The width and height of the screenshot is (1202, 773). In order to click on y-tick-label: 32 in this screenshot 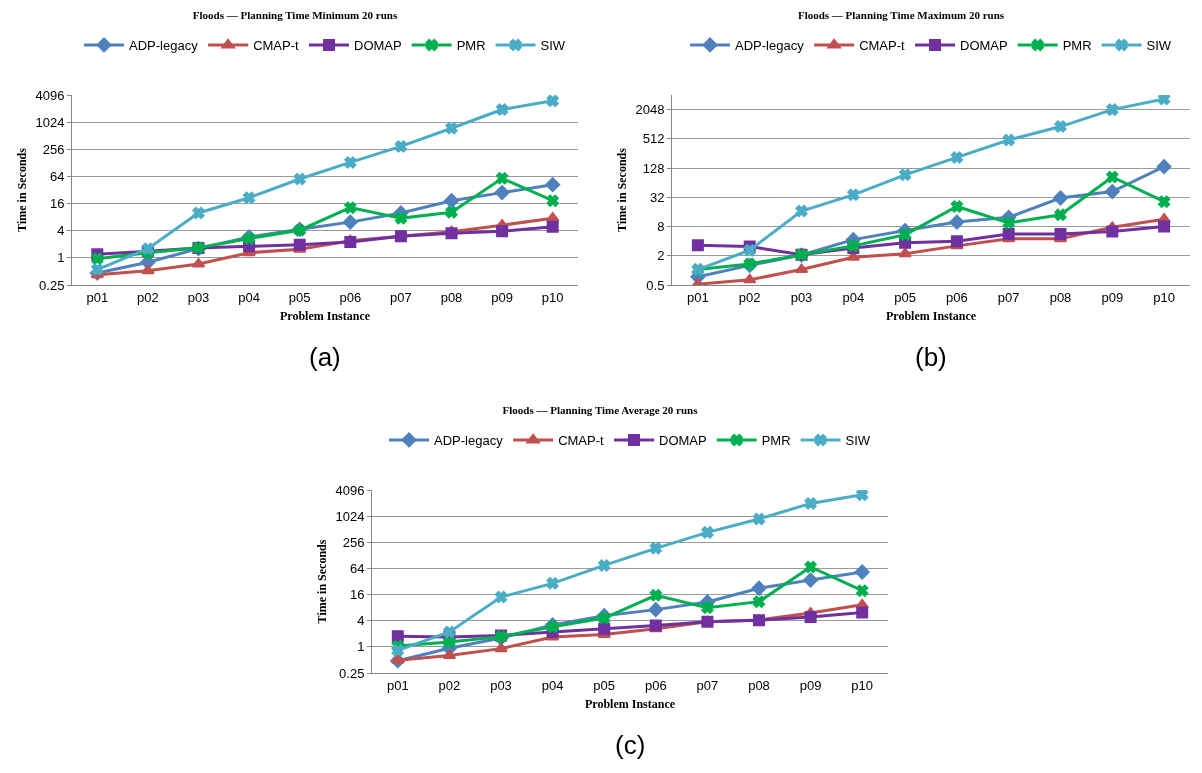, I will do `click(657, 197)`.